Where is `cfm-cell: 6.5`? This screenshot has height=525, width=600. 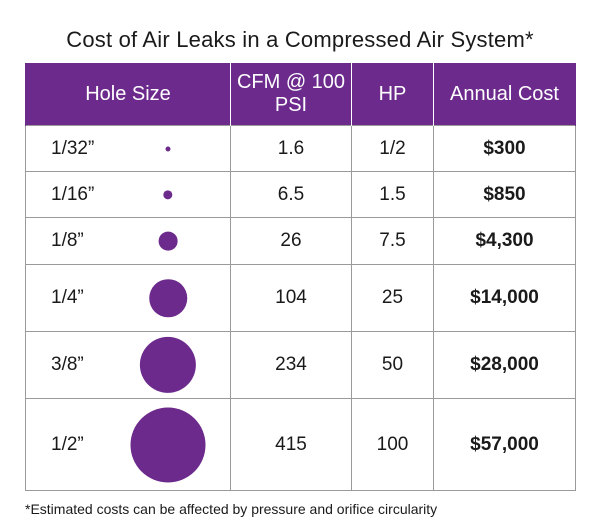
cfm-cell: 6.5 is located at coordinates (291, 194).